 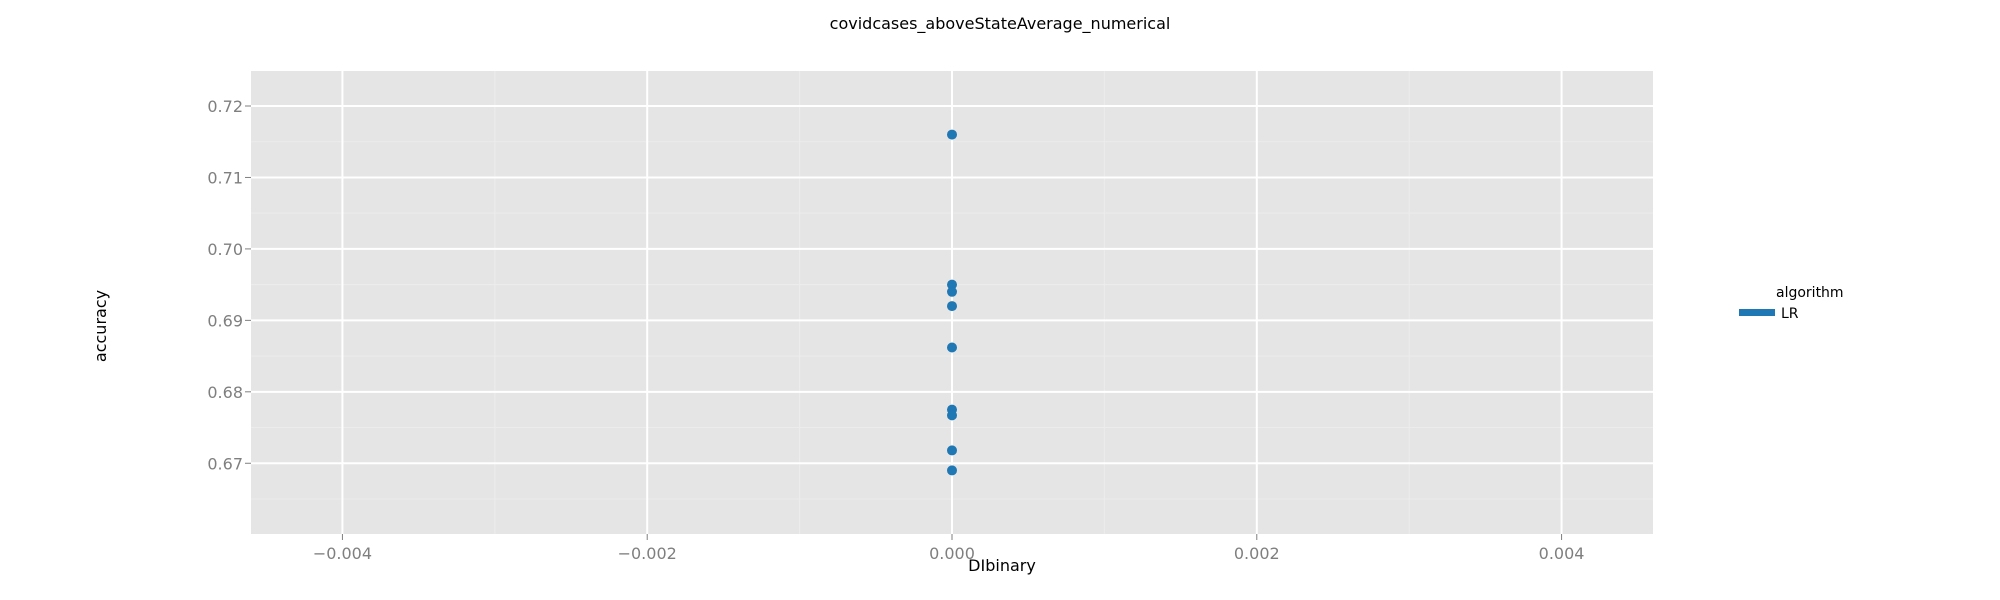 What do you see at coordinates (225, 249) in the screenshot?
I see `y-tick-label: 0.70` at bounding box center [225, 249].